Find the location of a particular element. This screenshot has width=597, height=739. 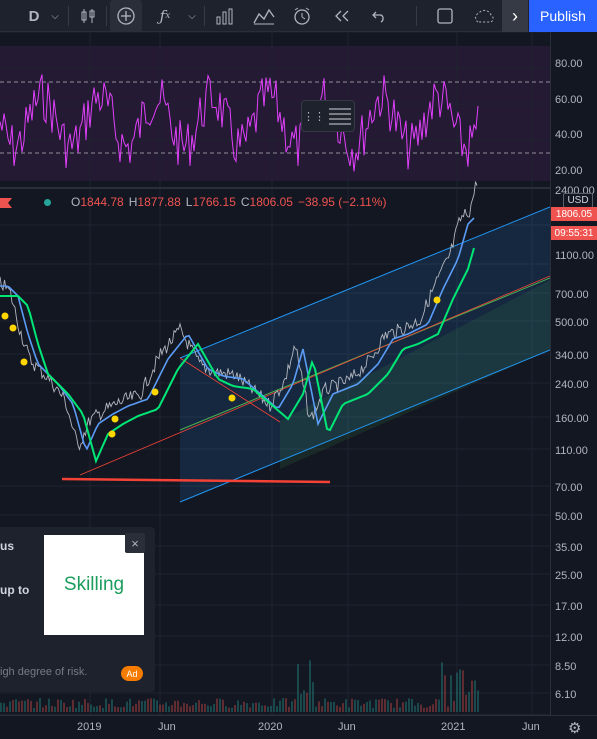

date-axis-label: 2019 is located at coordinates (89, 727).